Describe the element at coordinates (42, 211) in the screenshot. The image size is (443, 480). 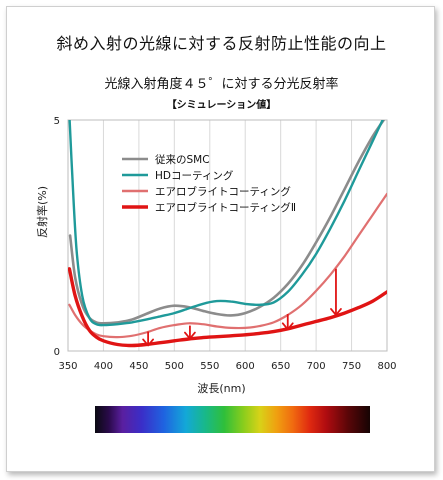
I see `y-axis-label: 反射率(%)` at that location.